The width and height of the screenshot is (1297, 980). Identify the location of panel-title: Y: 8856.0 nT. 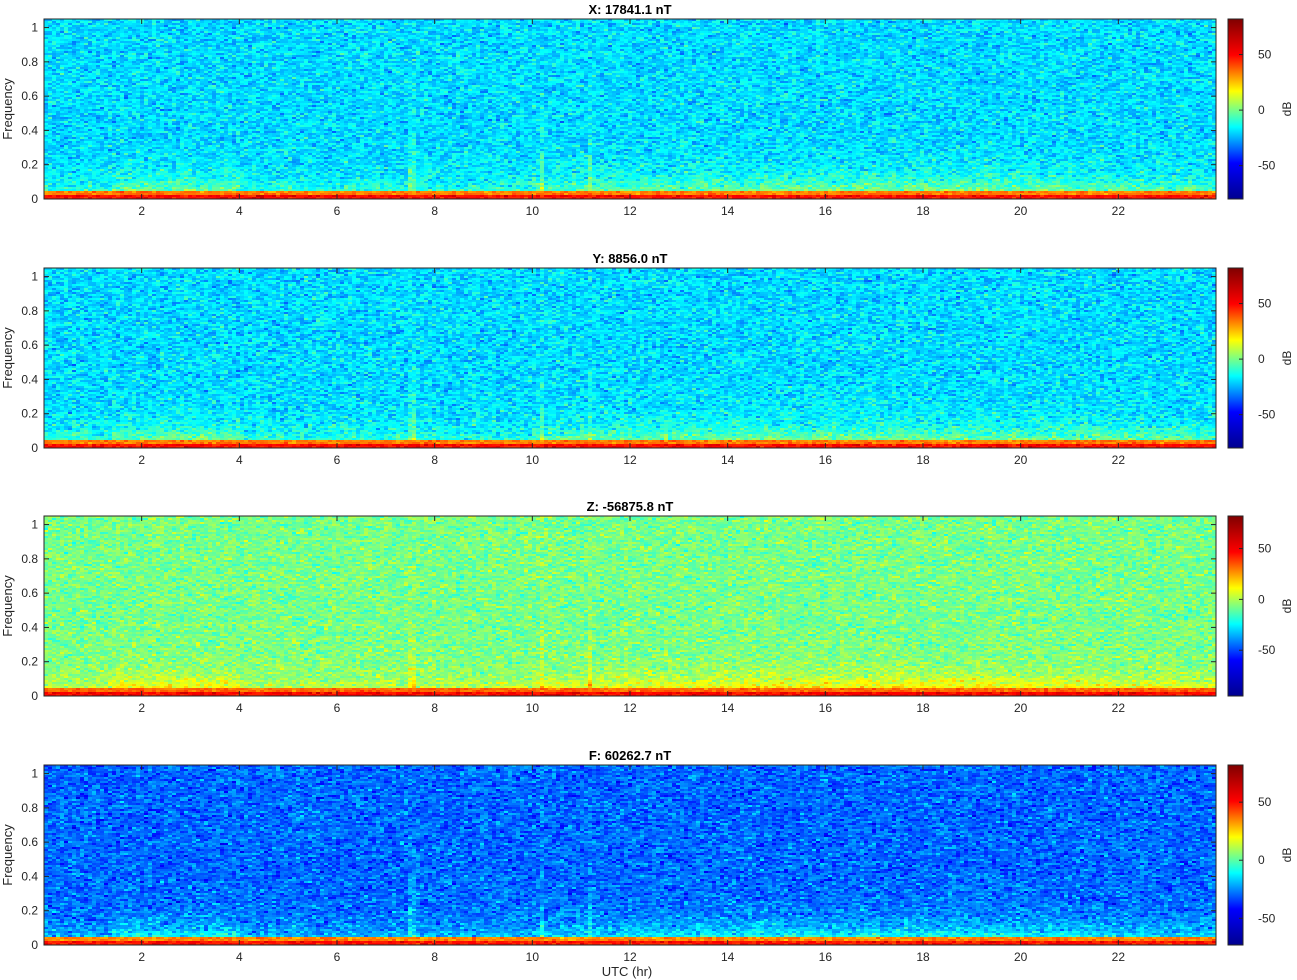
(630, 258).